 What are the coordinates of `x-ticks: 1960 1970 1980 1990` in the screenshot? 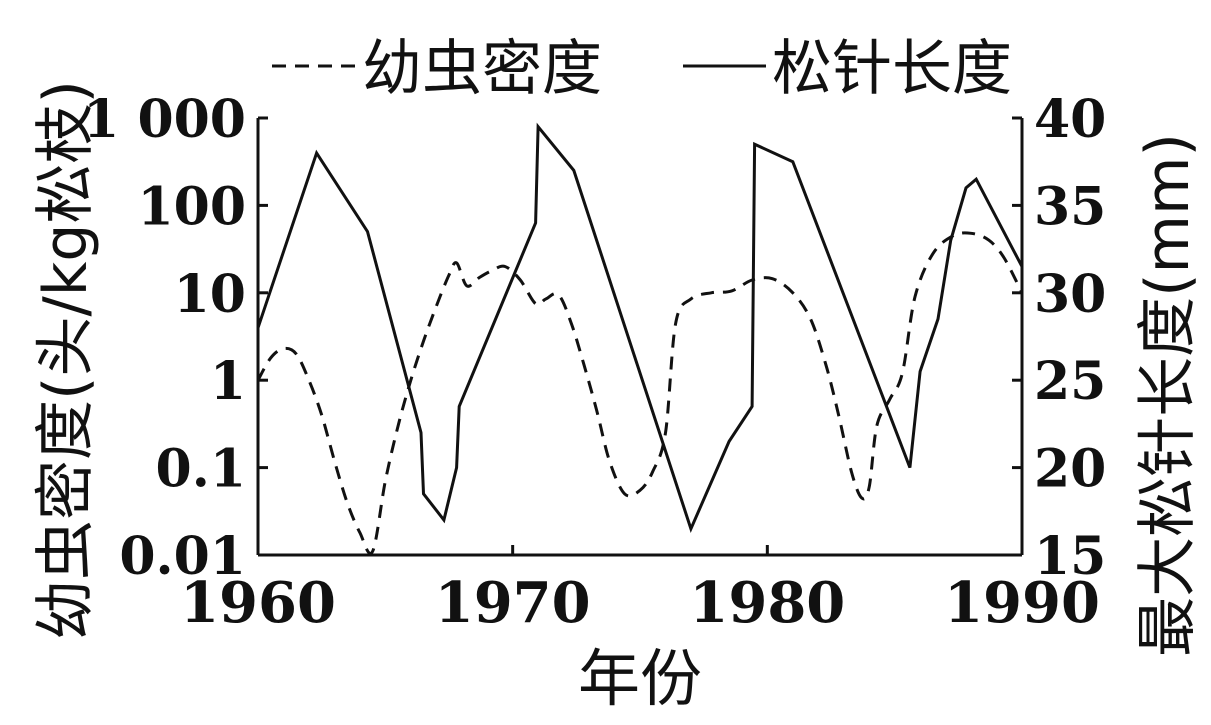 It's located at (640, 590).